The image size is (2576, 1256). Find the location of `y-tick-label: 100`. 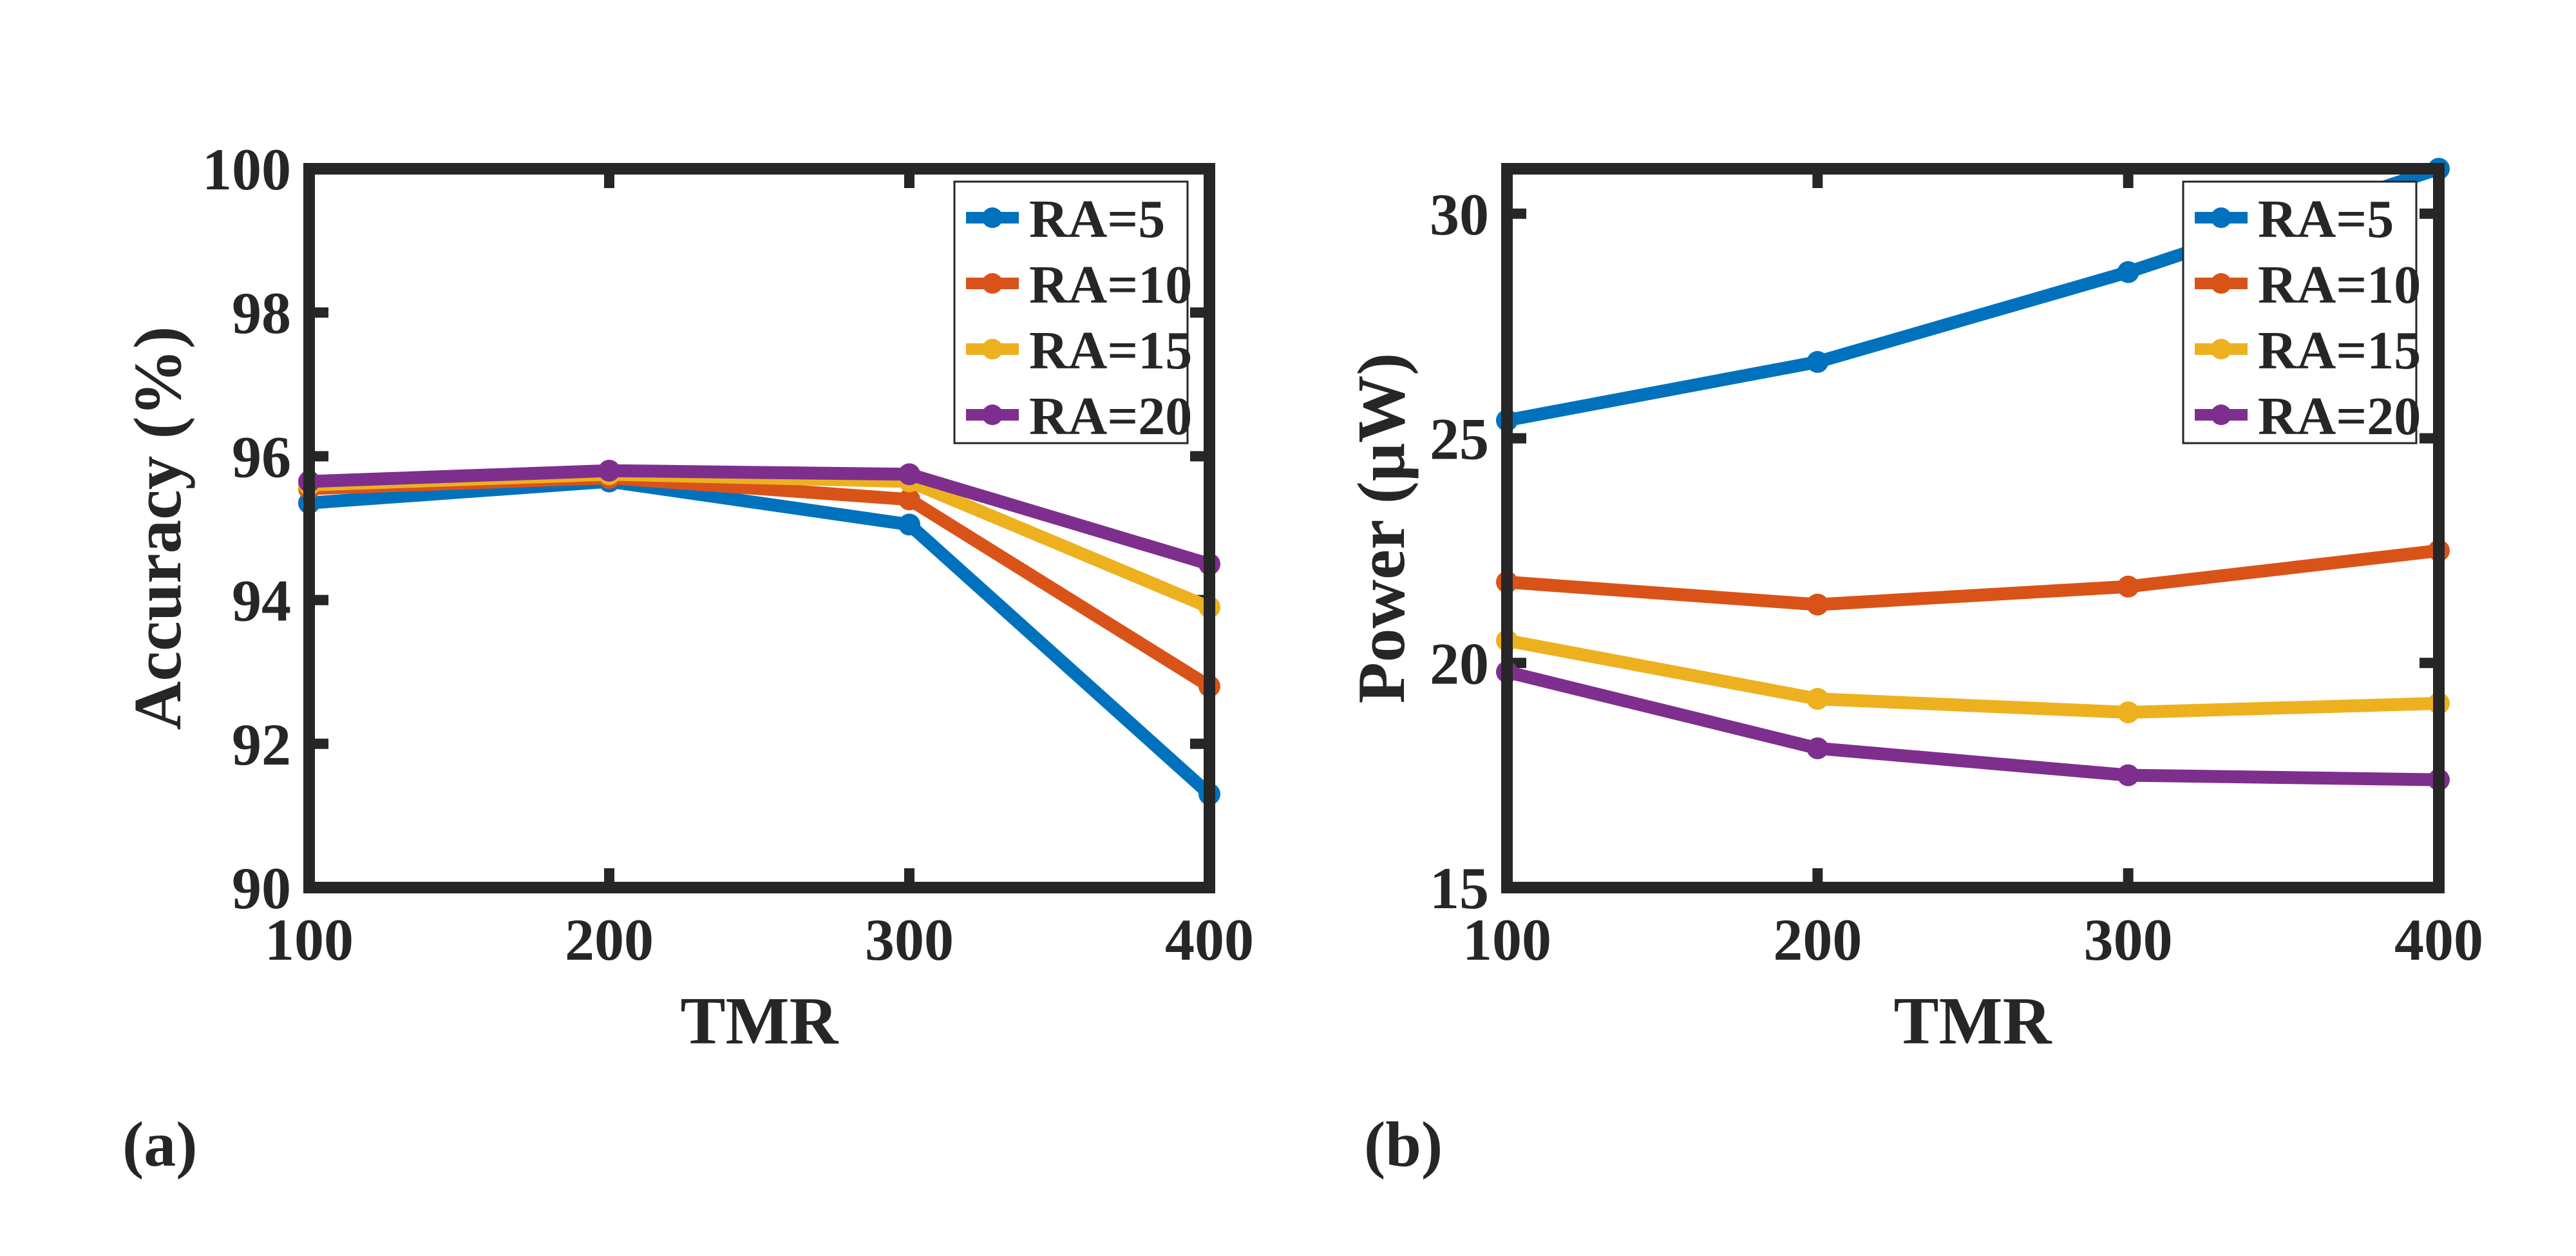

y-tick-label: 100 is located at coordinates (247, 169).